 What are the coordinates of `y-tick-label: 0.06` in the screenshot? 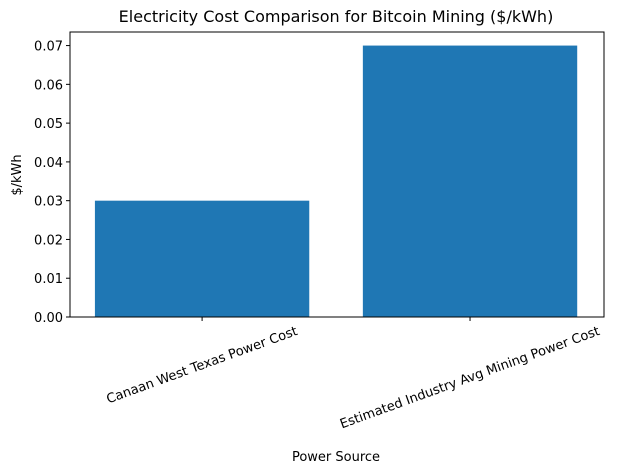 It's located at (48, 85).